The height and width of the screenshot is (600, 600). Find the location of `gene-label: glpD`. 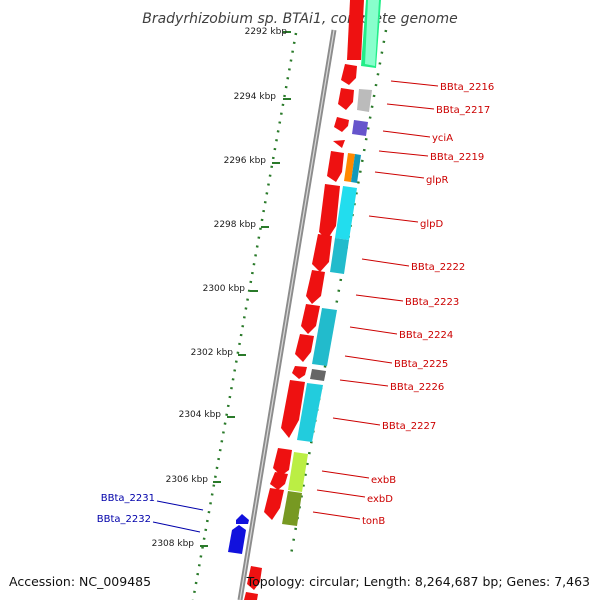

gene-label: glpD is located at coordinates (431, 224).